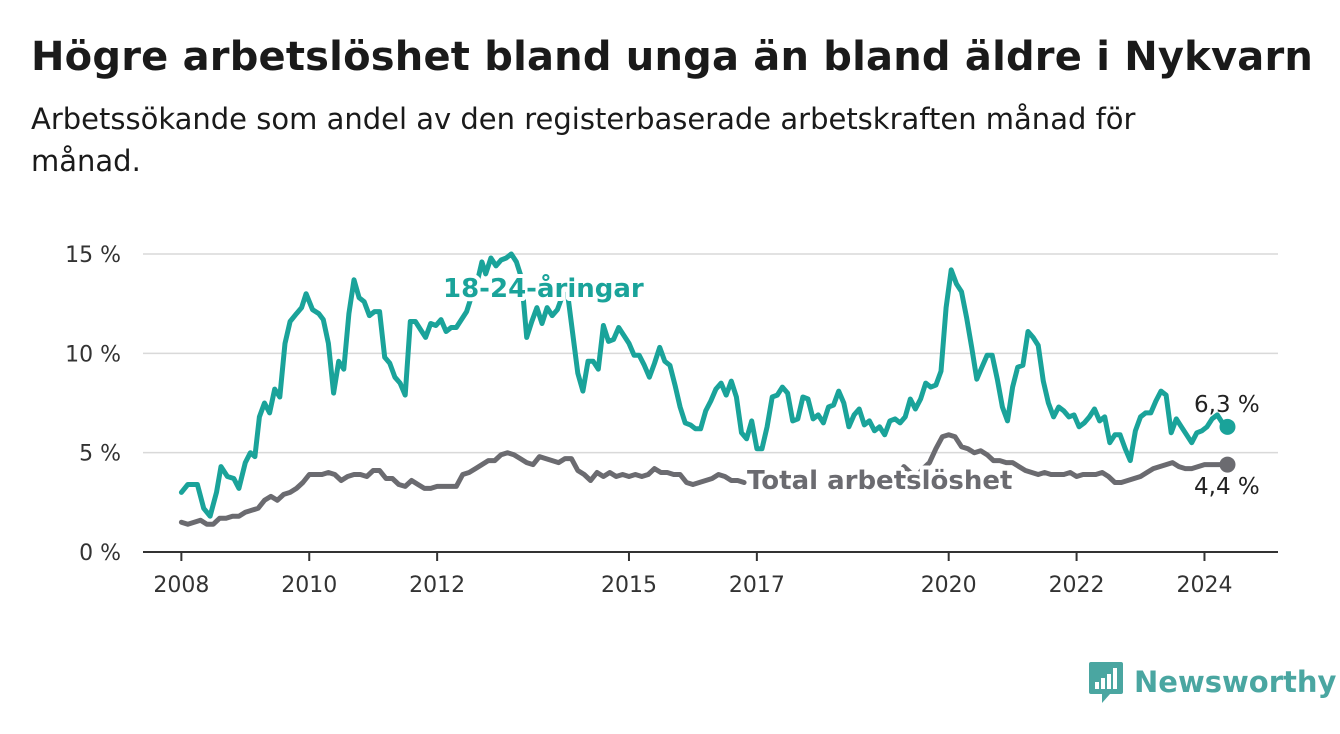 The width and height of the screenshot is (1340, 734). Describe the element at coordinates (543, 288) in the screenshot. I see `svg-text: 18-24-åringar` at that location.